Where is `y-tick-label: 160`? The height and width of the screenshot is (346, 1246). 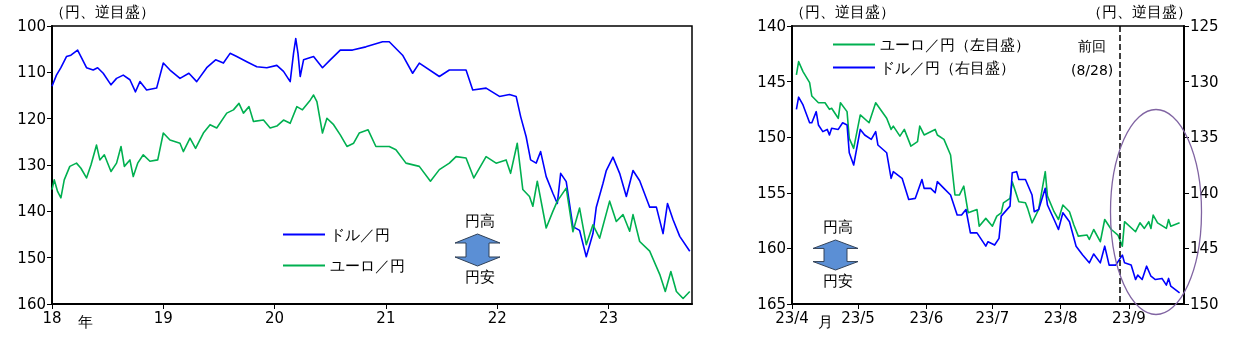
y-tick-label: 160 is located at coordinates (771, 248).